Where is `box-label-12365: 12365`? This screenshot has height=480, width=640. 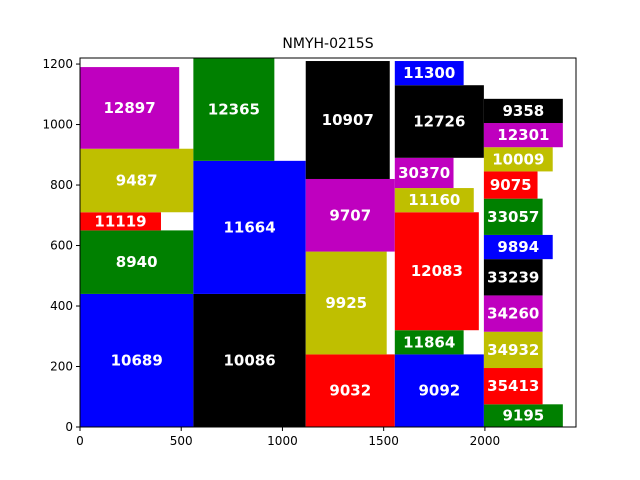 box-label-12365: 12365 is located at coordinates (234, 109).